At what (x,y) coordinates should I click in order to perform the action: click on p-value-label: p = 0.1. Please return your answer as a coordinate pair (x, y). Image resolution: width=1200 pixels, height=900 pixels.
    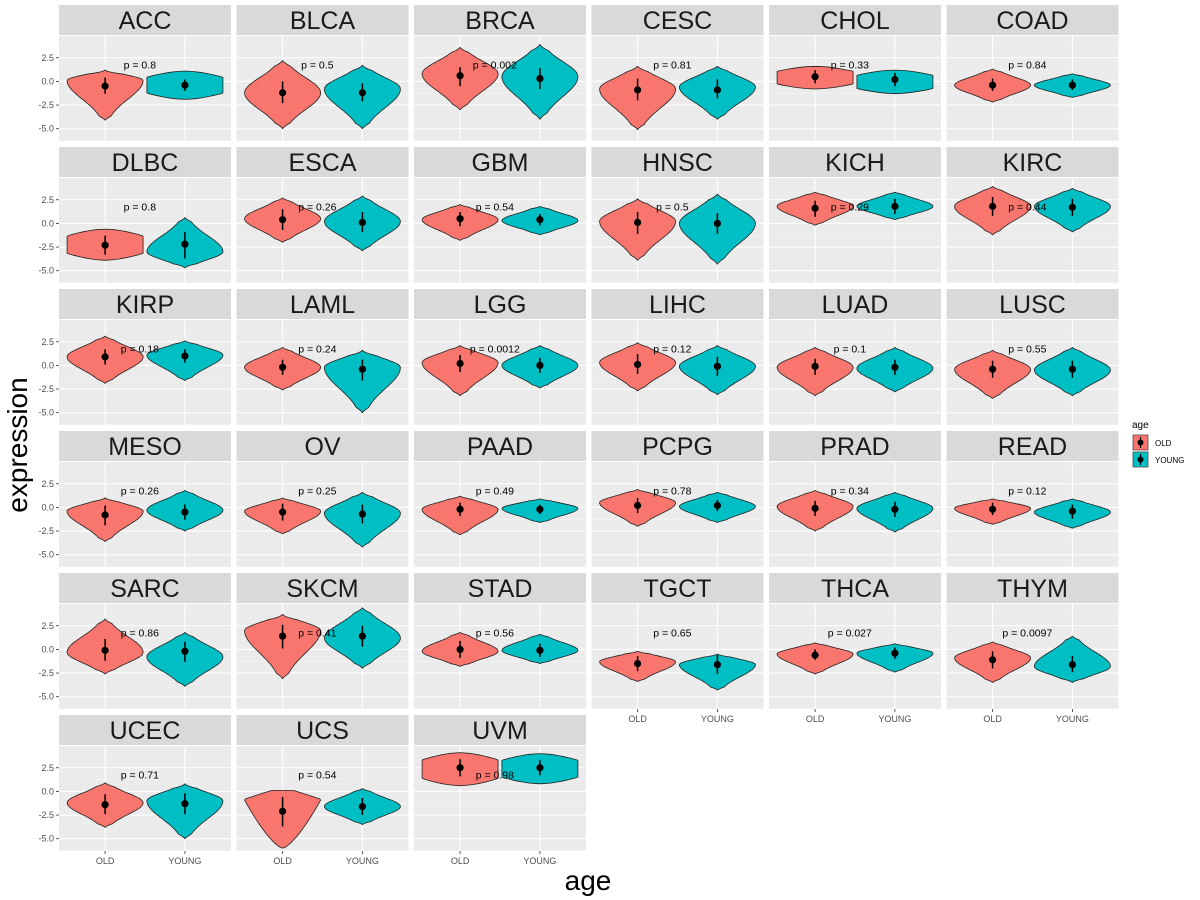
    Looking at the image, I should click on (850, 349).